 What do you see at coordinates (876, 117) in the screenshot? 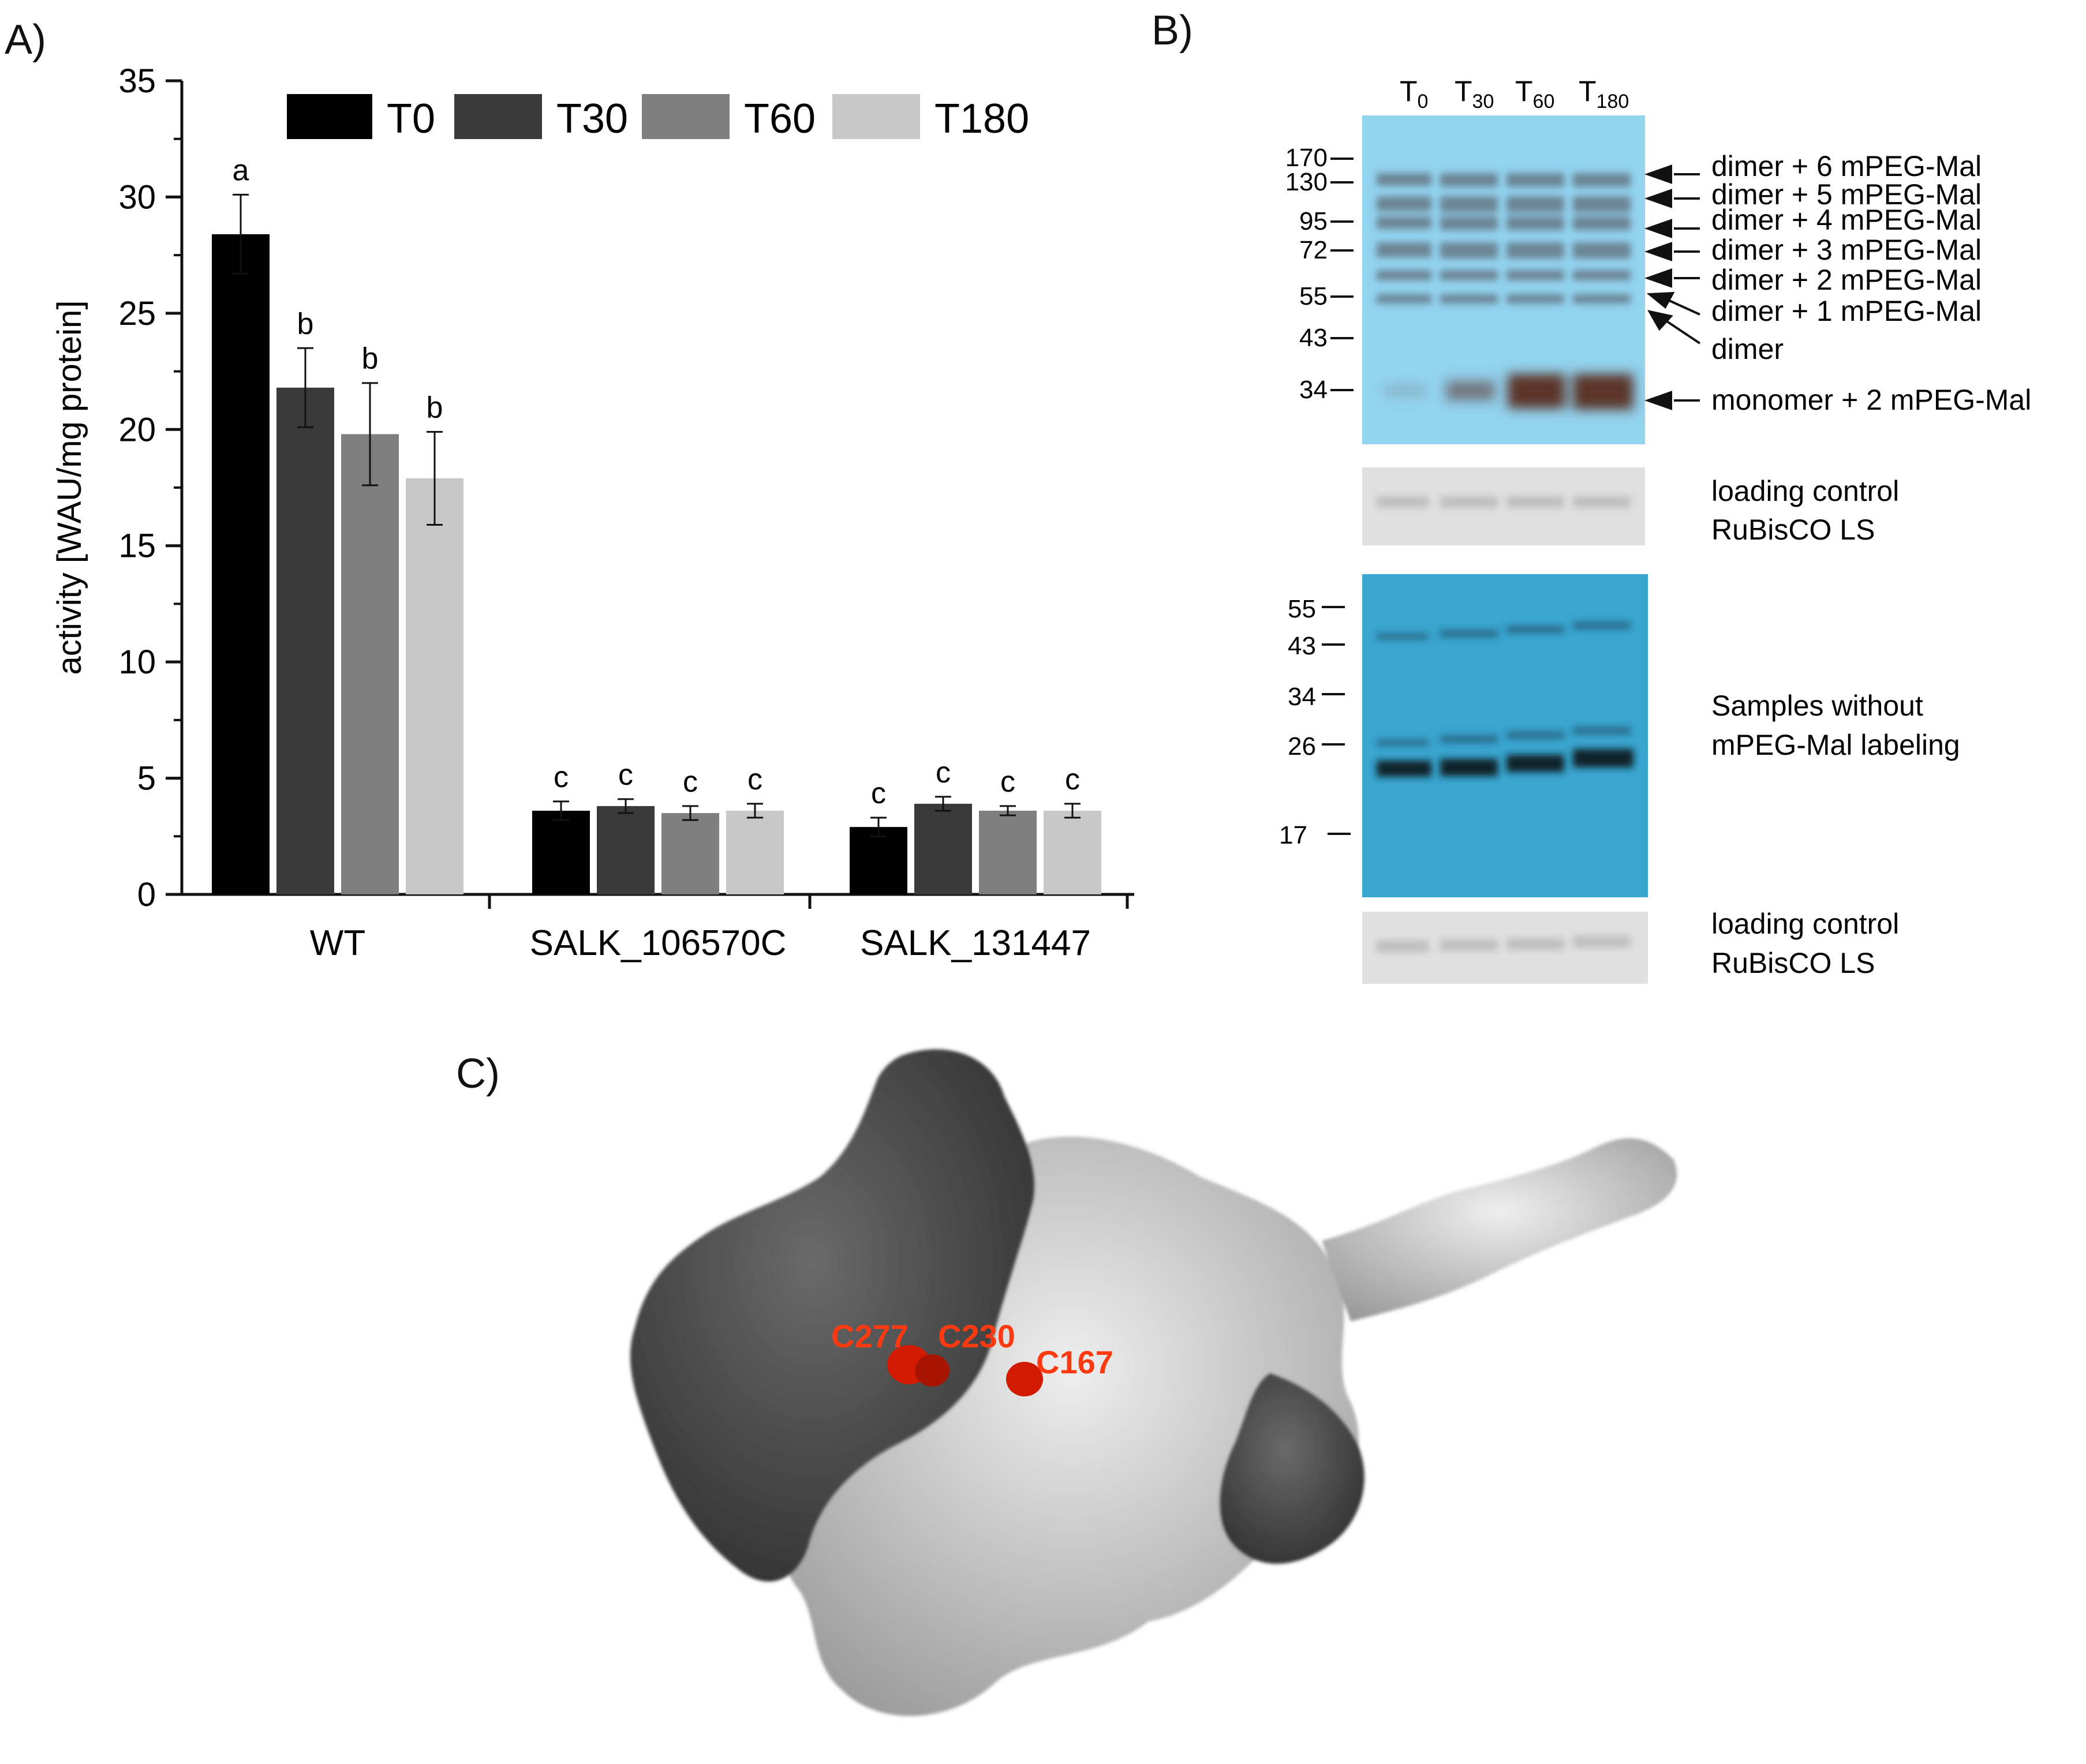
I see `legend-swatch-T180` at bounding box center [876, 117].